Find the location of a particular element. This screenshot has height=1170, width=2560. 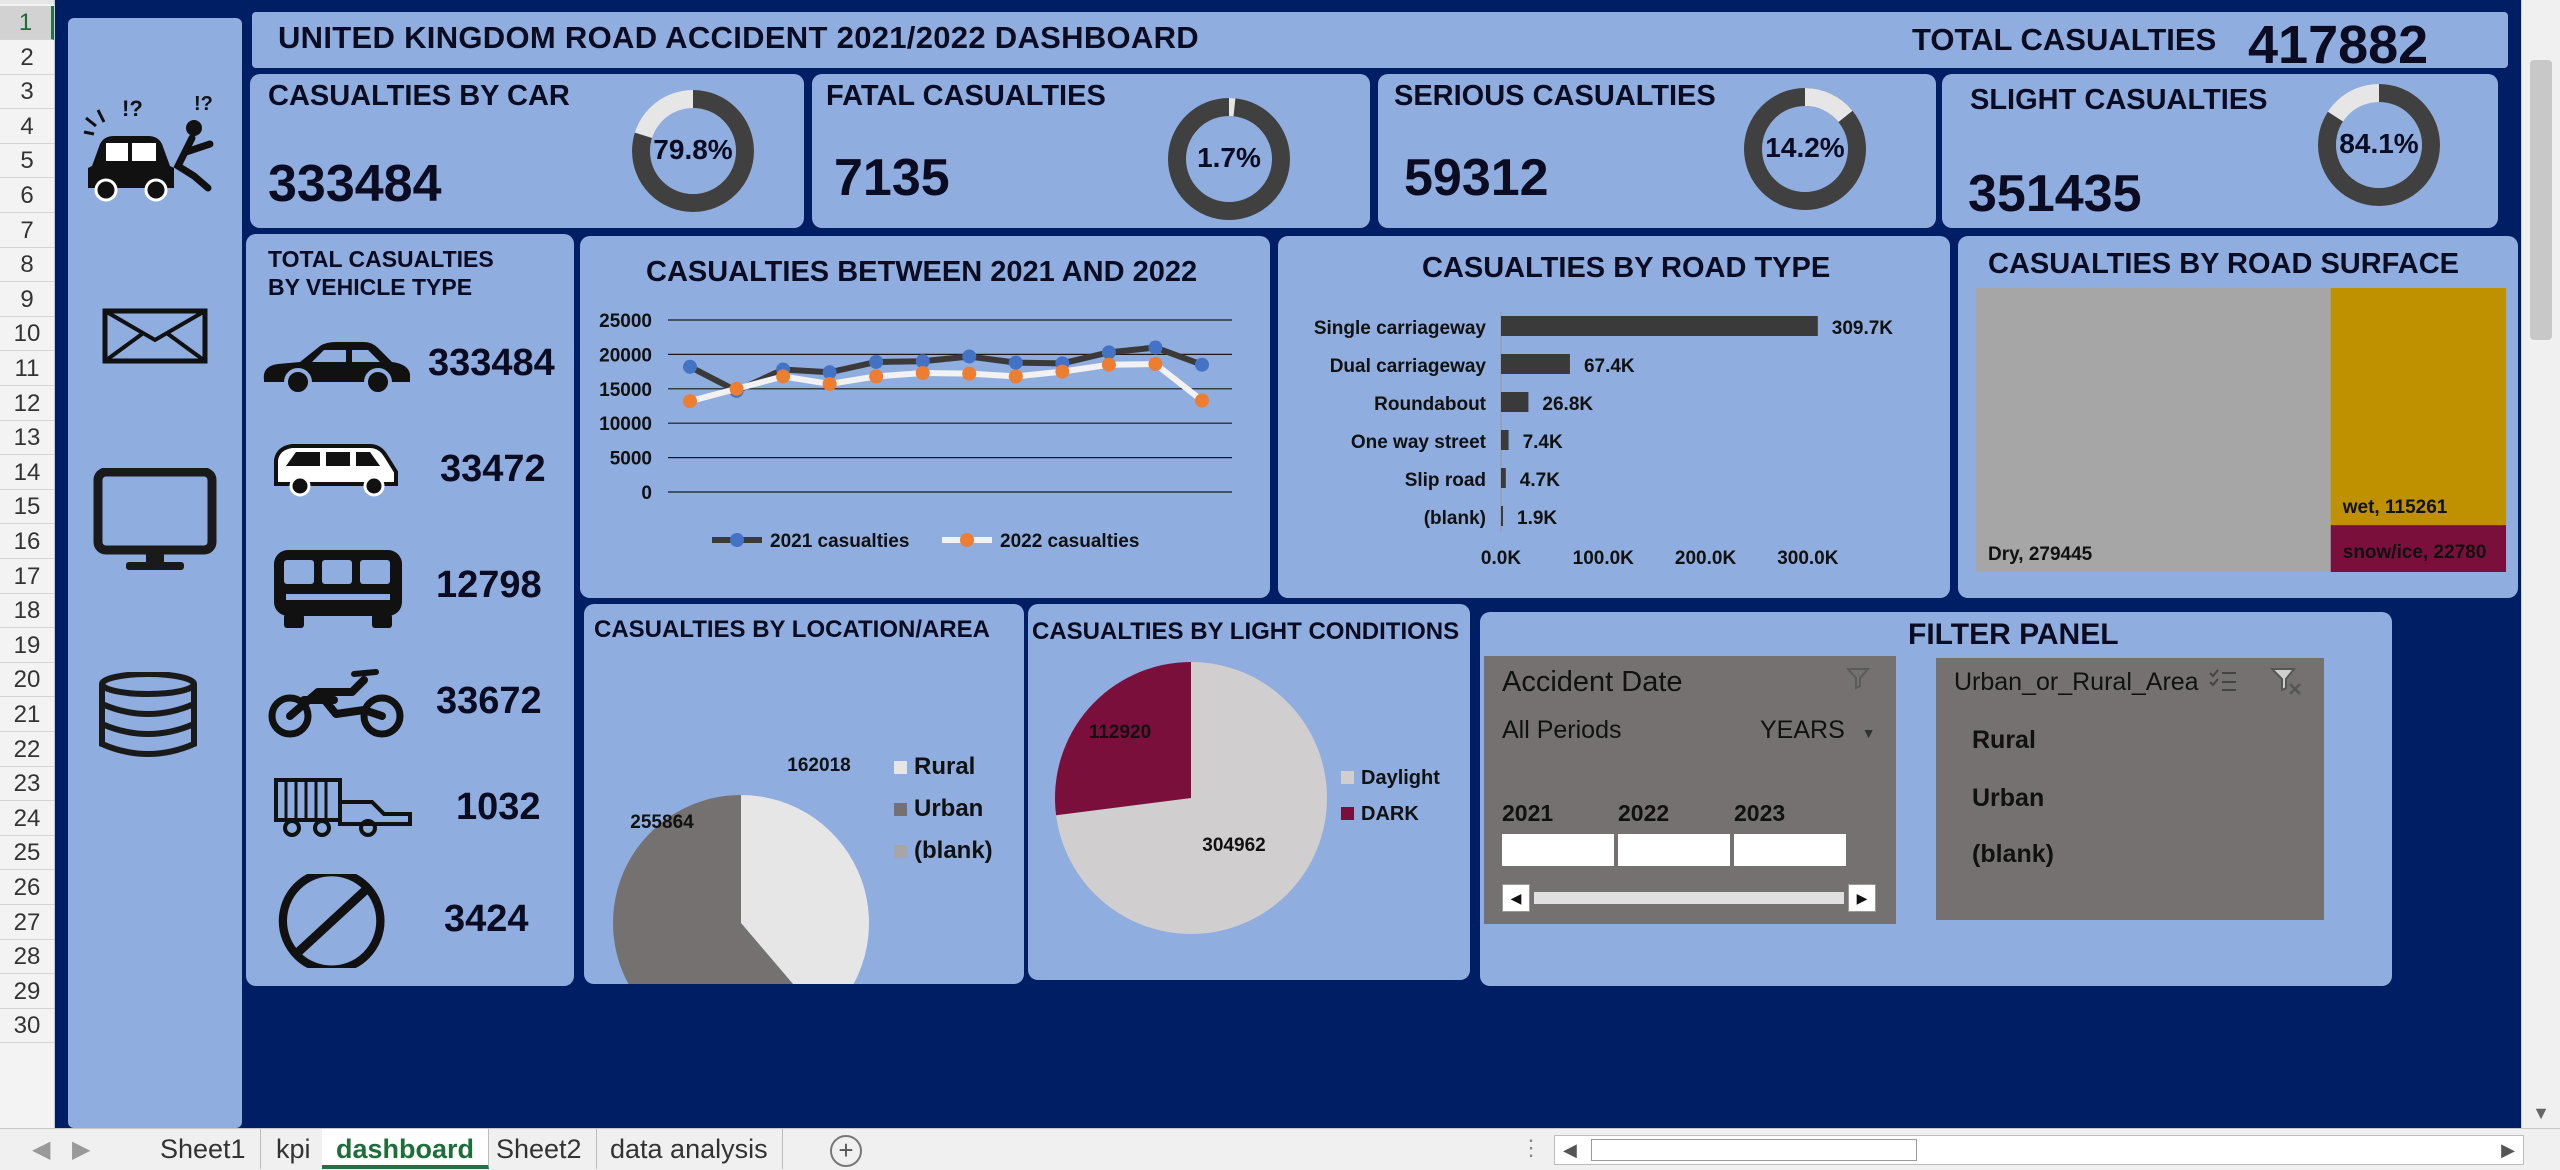

timeline-level-dropdown: YEARS ▼ is located at coordinates (1818, 730).